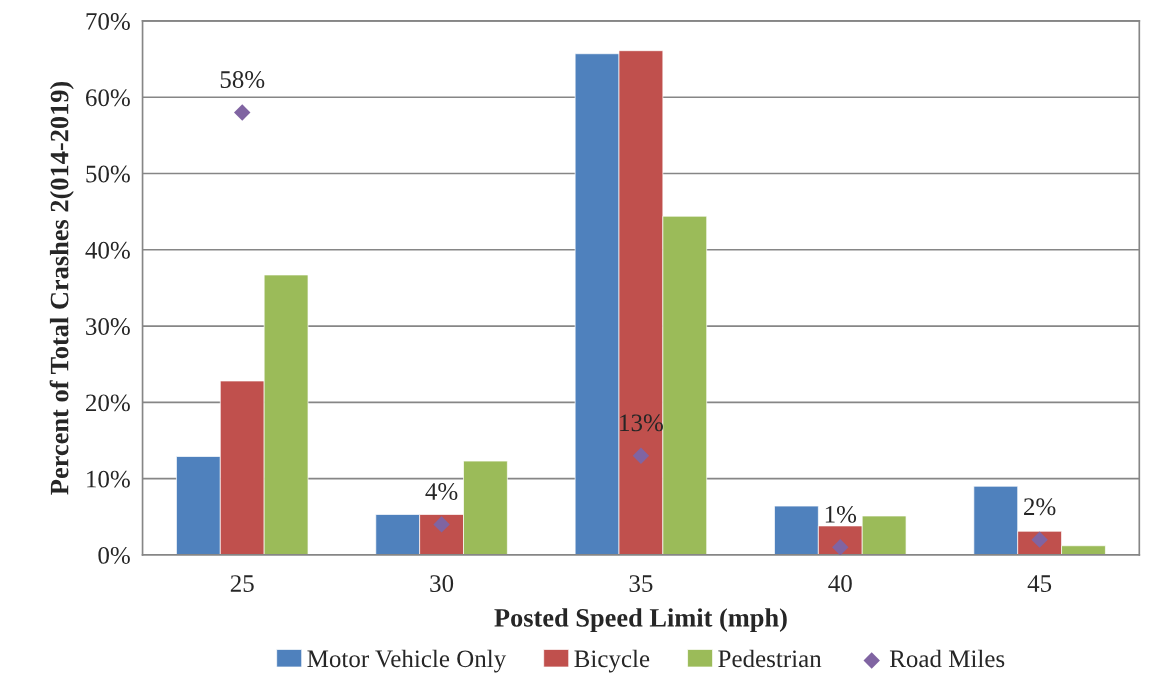 This screenshot has height=698, width=1159. I want to click on x-tick-label: 35, so click(641, 583).